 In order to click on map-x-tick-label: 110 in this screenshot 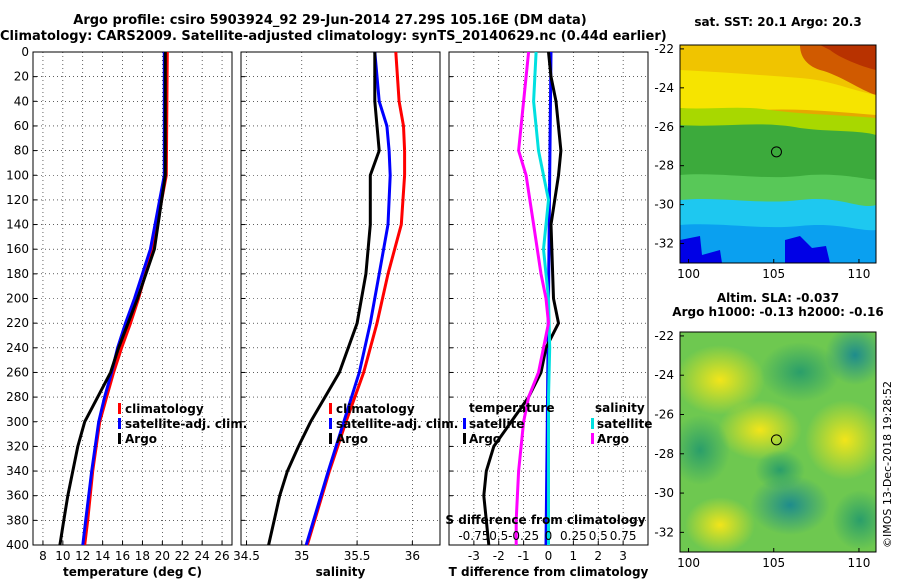, I will do `click(859, 274)`.